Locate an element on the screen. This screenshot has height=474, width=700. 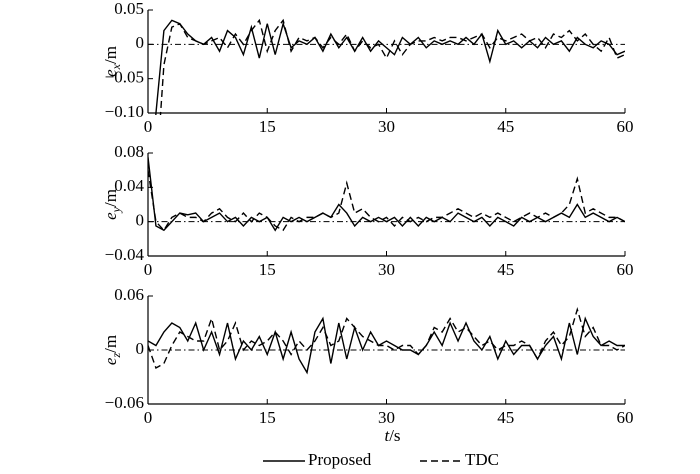
y-tick-label: −0.04 is located at coordinates (125, 254).